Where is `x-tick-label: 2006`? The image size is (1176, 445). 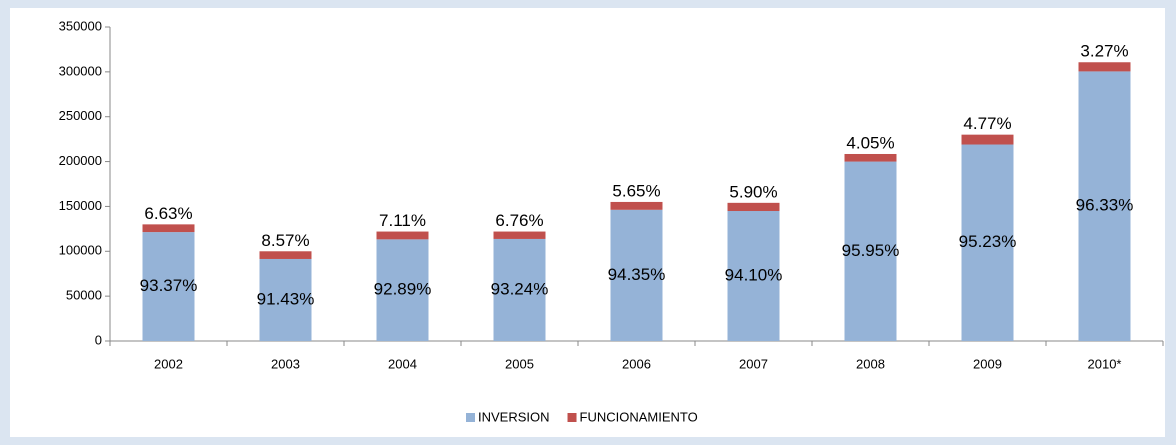
x-tick-label: 2006 is located at coordinates (636, 363).